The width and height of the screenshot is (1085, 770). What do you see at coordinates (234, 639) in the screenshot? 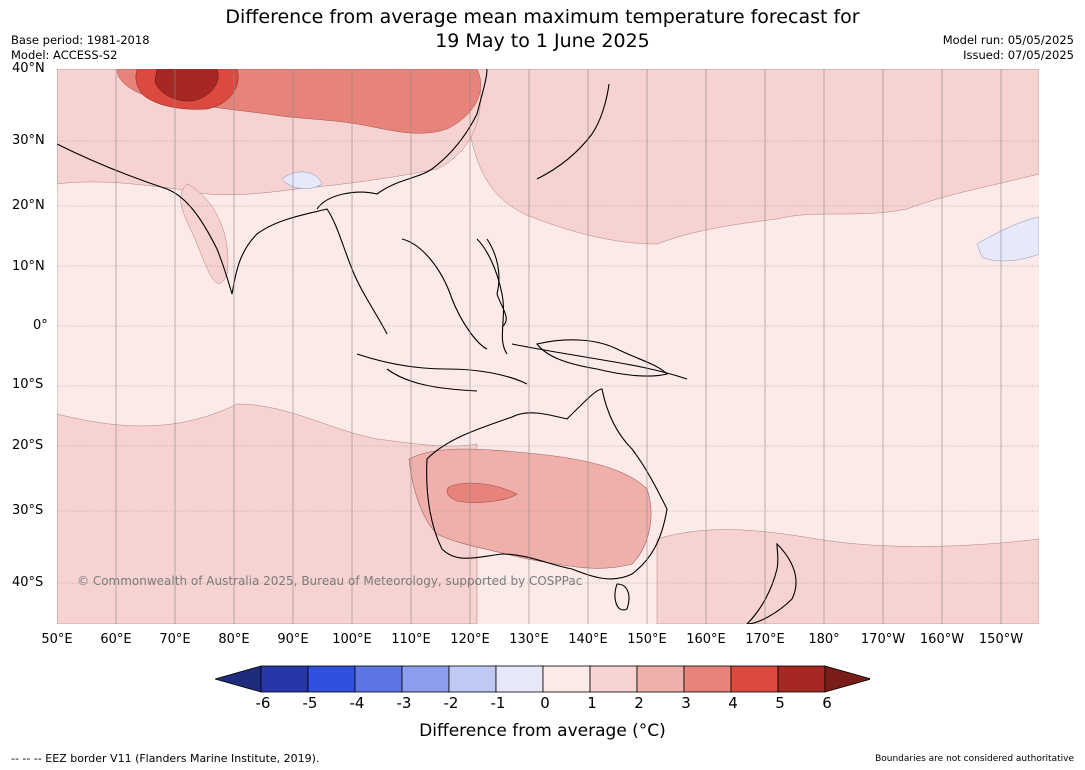
I see `lon-label: 80°E` at bounding box center [234, 639].